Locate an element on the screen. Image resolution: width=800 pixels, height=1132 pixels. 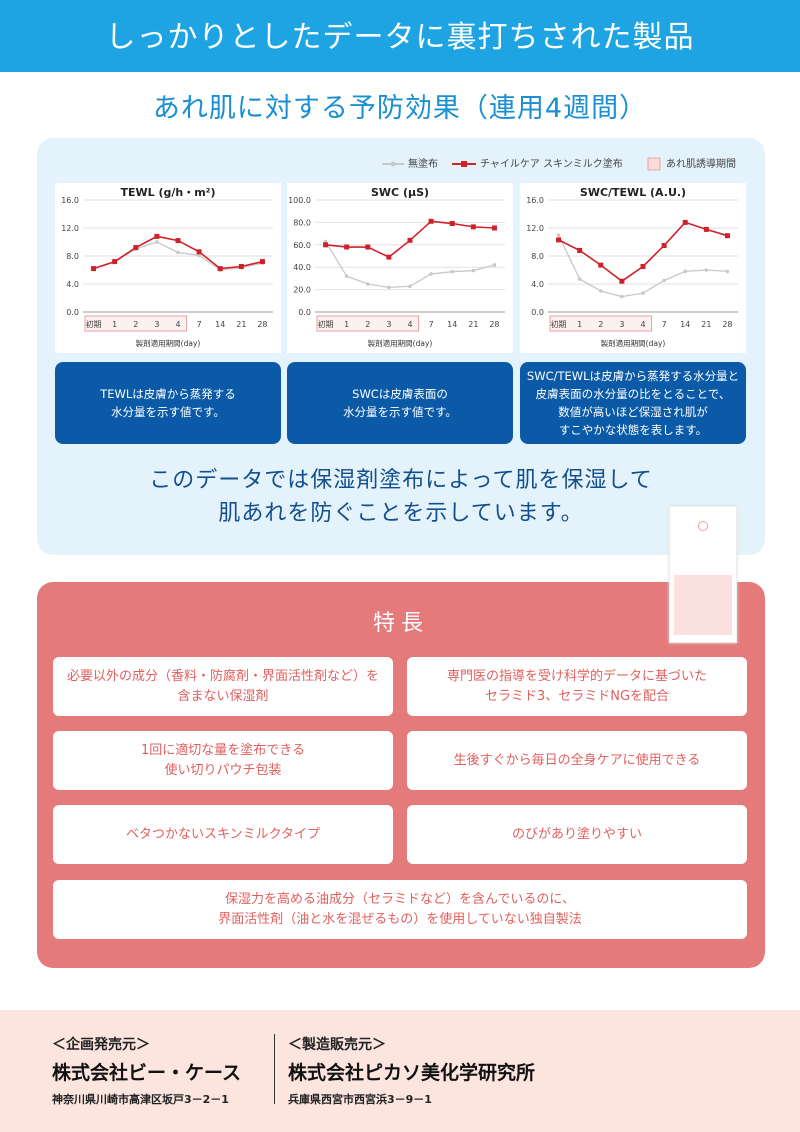
info-box: SWCは皮膚表面の 水分量を示す値です。 is located at coordinates (400, 403).